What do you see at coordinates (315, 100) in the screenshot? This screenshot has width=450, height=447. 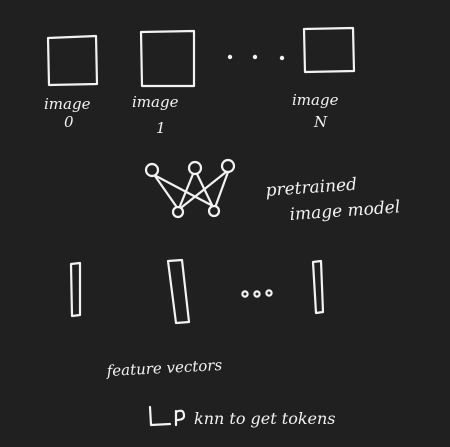 I see `image-n-label: image` at bounding box center [315, 100].